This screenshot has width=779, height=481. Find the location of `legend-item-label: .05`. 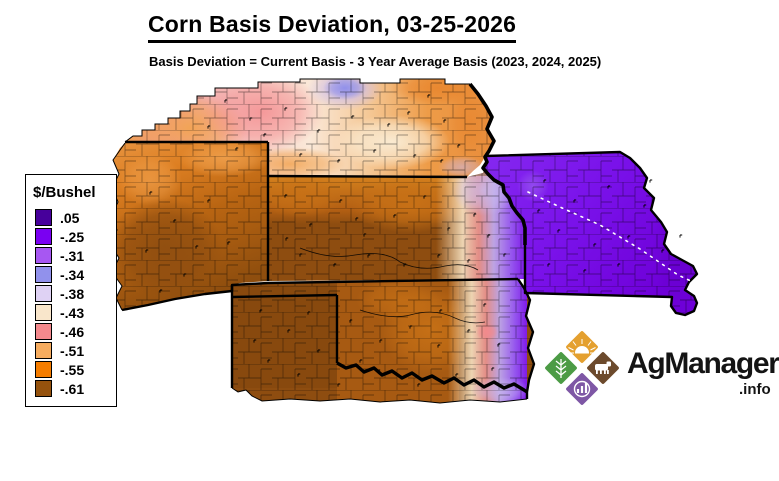

legend-item-label: .05 is located at coordinates (70, 217).